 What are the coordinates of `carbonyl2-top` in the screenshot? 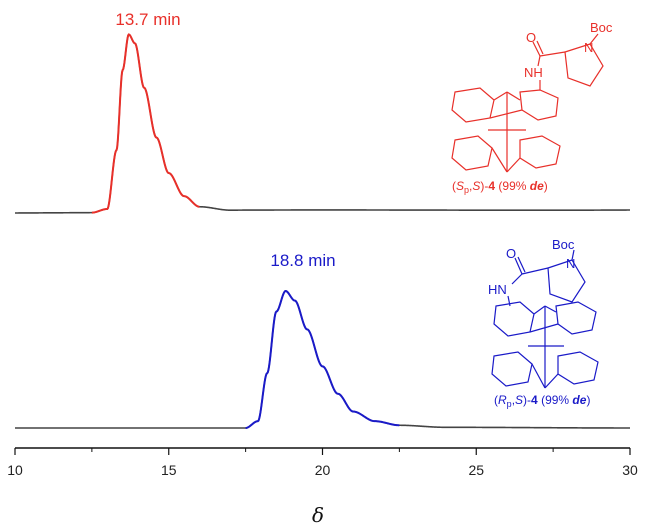 It's located at (540, 47).